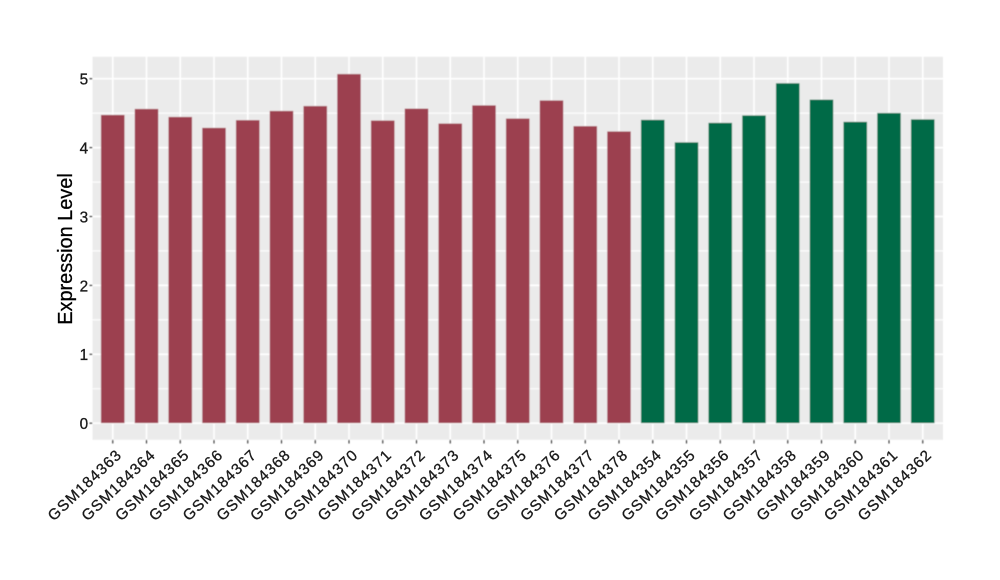 Image resolution: width=1000 pixels, height=580 pixels. Describe the element at coordinates (84, 355) in the screenshot. I see `svg-text: 1` at that location.